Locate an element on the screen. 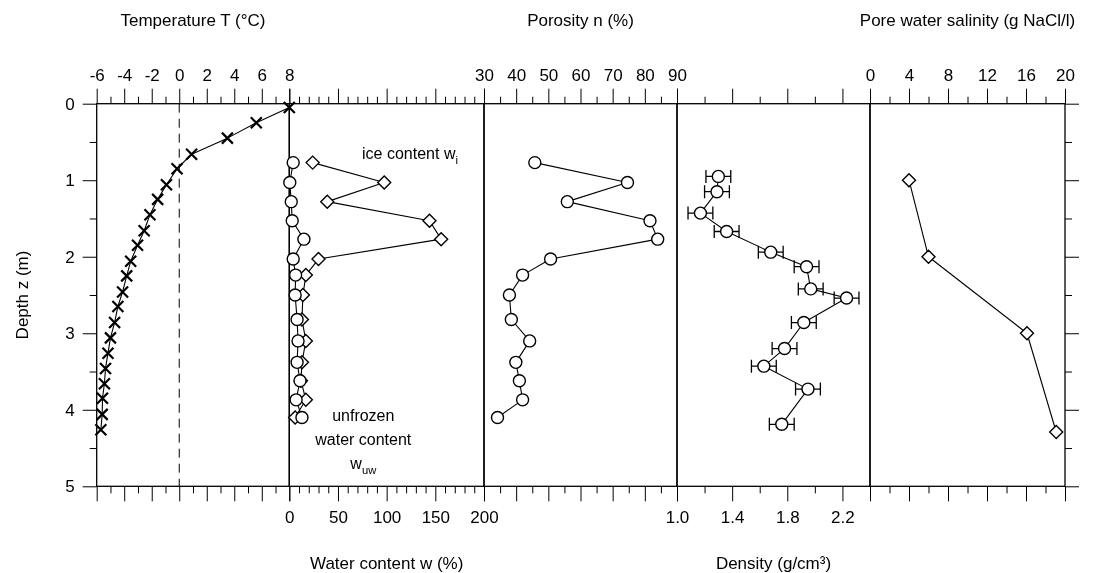 The width and height of the screenshot is (1111, 573). x-tick-label: 90 is located at coordinates (677, 75).